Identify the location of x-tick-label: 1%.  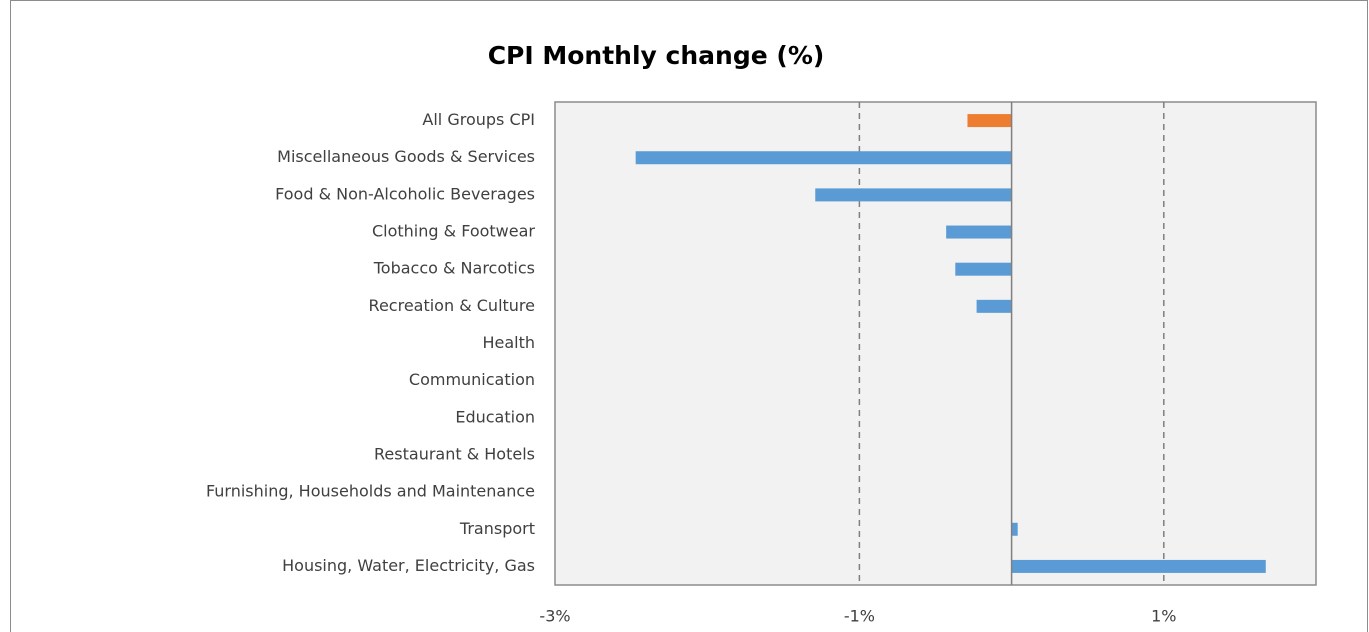
(1163, 616).